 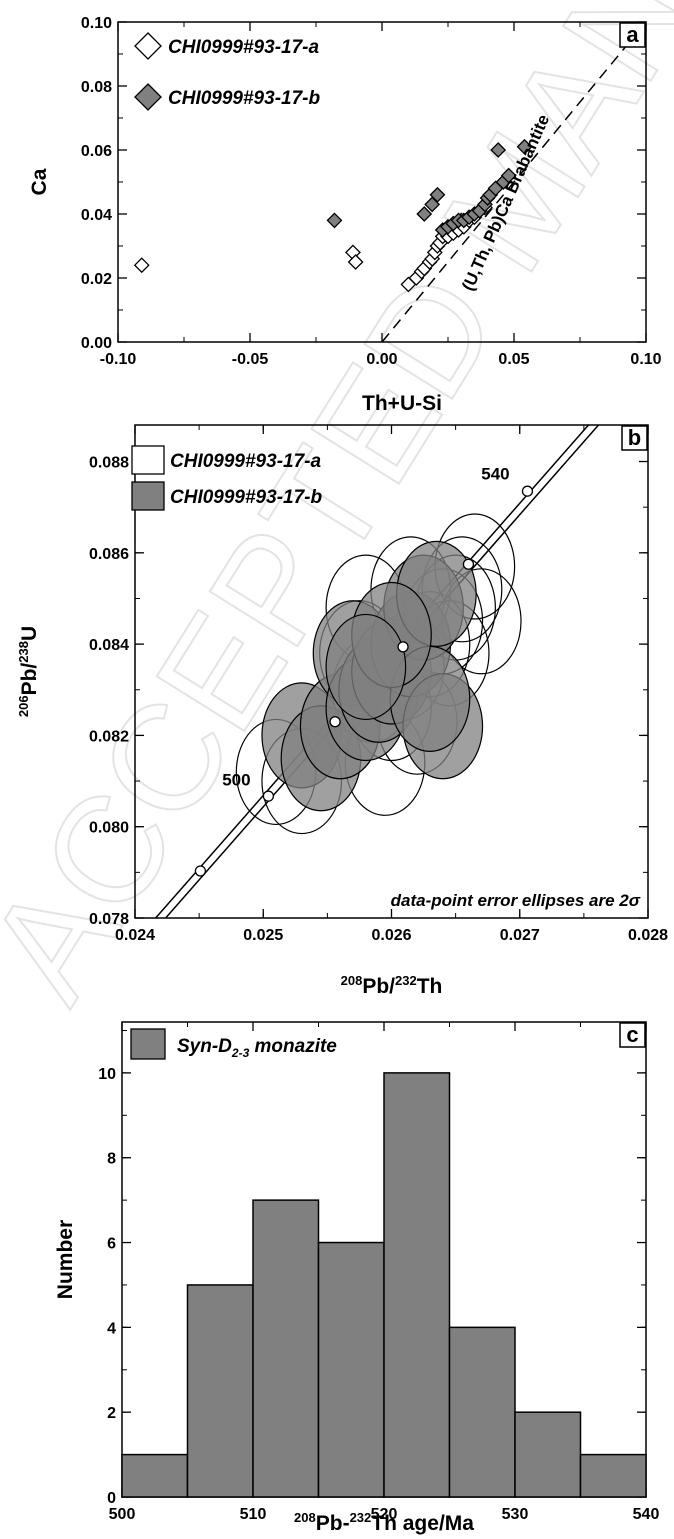 I want to click on y-tick-label: 0.086, so click(x=109, y=554).